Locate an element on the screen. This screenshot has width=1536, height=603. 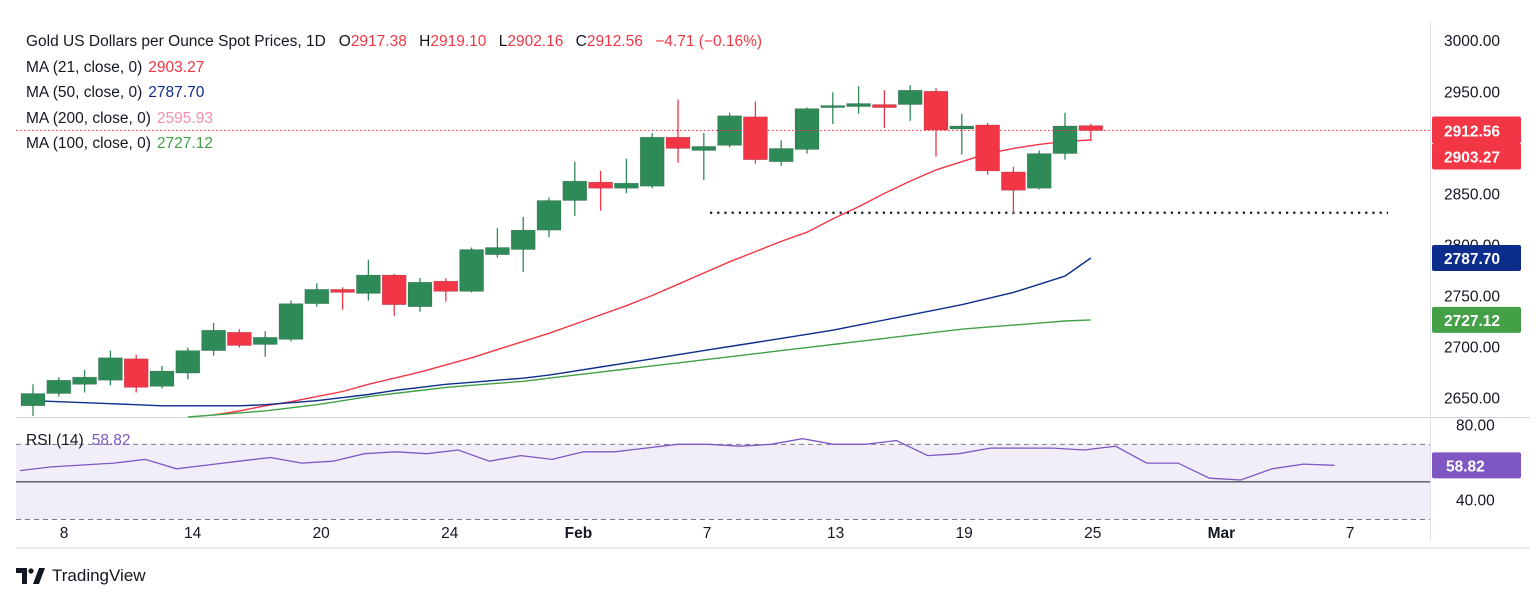
price-tick-label: 2850.00 is located at coordinates (1472, 194).